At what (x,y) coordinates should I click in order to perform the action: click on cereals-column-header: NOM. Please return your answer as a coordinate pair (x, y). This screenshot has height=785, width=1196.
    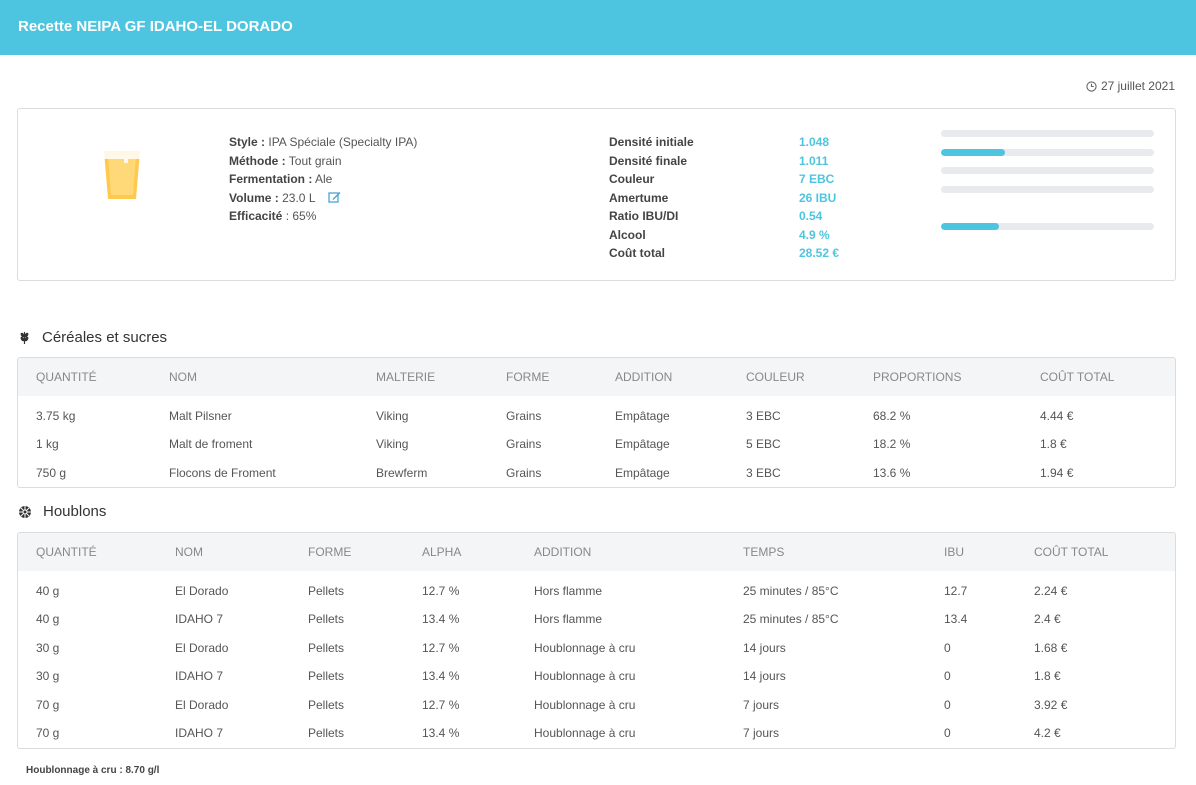
    Looking at the image, I should click on (183, 377).